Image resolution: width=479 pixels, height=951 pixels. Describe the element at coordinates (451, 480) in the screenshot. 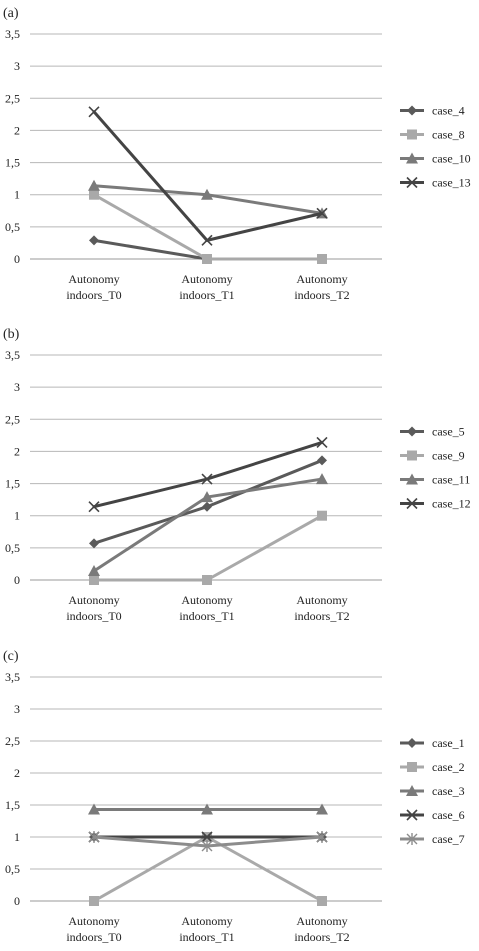

I see `legend-label: case_11` at that location.